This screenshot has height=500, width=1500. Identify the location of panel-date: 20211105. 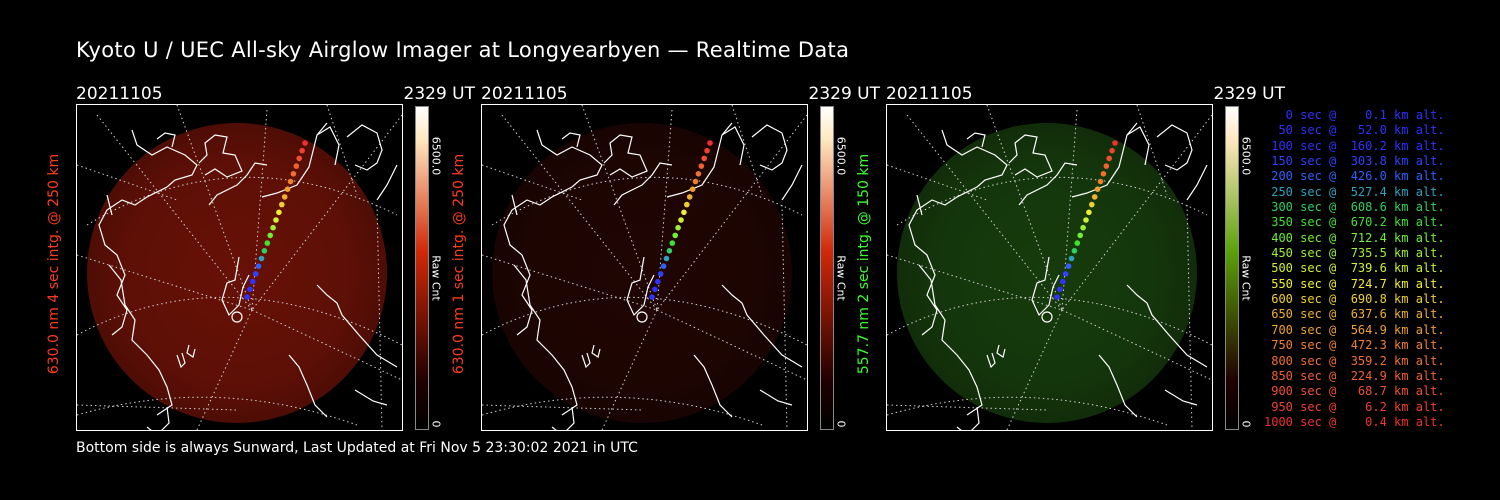
(524, 94).